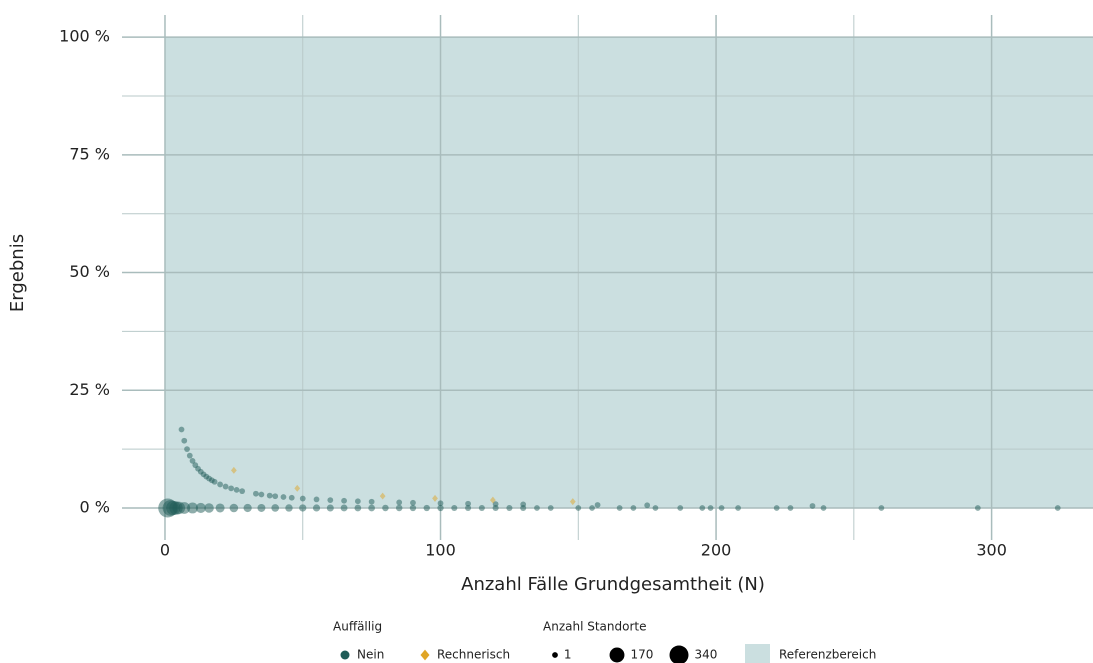 The width and height of the screenshot is (1093, 663). Describe the element at coordinates (473, 655) in the screenshot. I see `legend-label: Rechnerisch` at that location.